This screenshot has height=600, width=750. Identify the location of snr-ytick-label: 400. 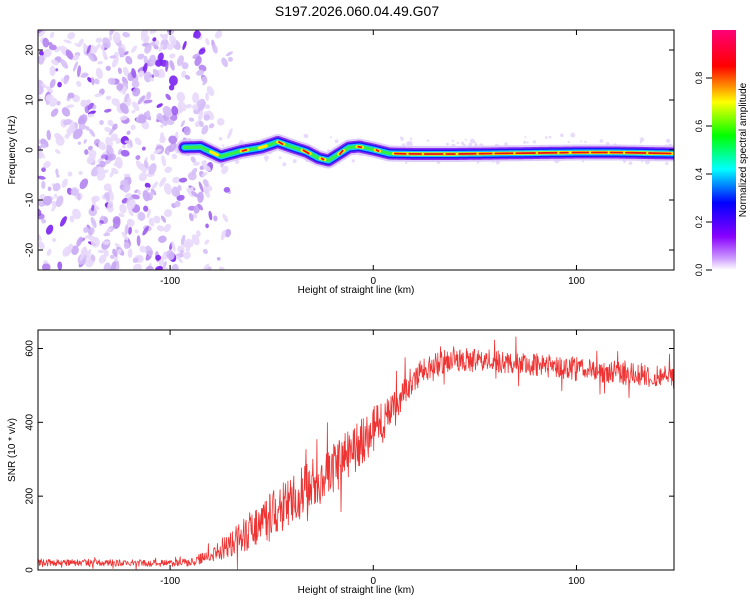
(30, 422).